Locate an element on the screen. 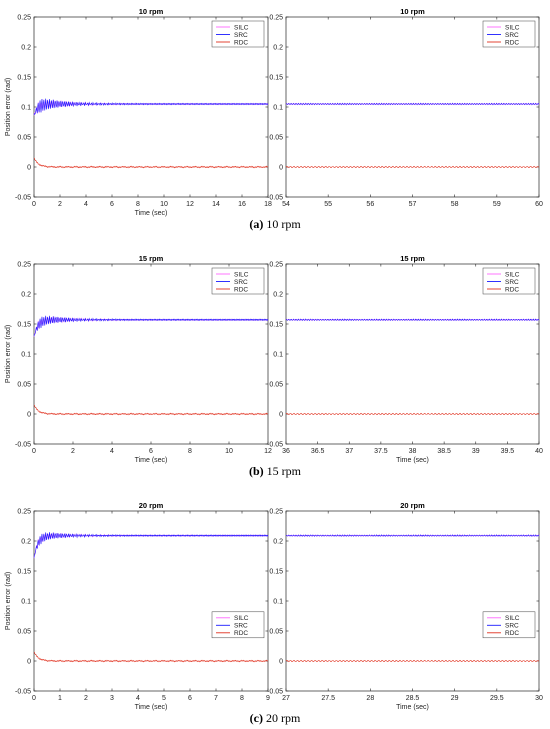 The width and height of the screenshot is (550, 729). plot-area is located at coordinates (412, 601).